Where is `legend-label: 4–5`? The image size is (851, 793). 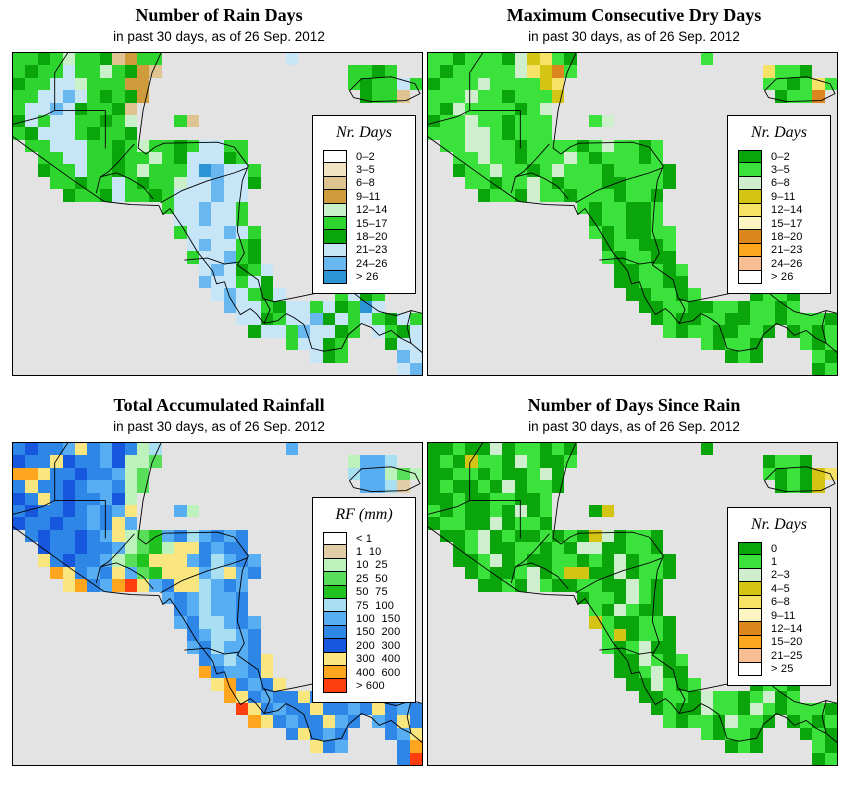 legend-label: 4–5 is located at coordinates (780, 588).